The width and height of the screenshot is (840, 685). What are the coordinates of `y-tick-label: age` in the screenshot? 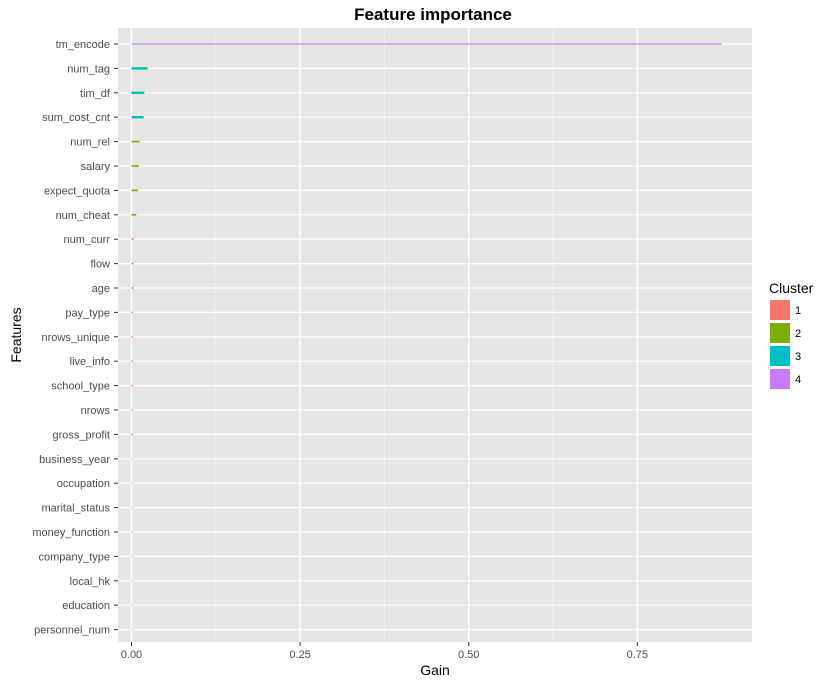 It's located at (101, 289).